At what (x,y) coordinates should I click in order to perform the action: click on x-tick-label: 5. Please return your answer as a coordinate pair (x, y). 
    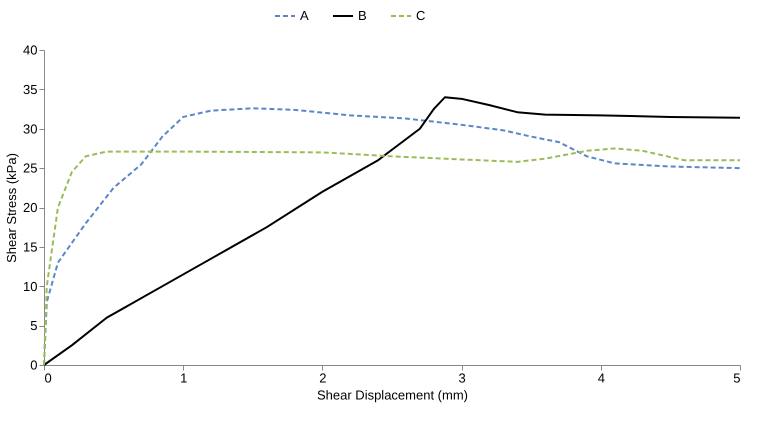
    Looking at the image, I should click on (736, 378).